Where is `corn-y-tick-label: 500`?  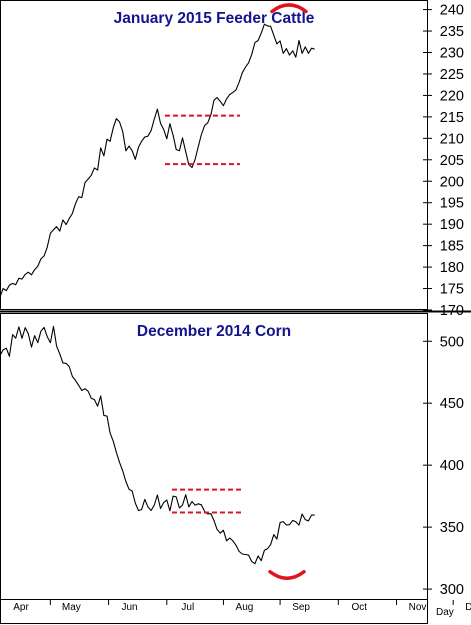 corn-y-tick-label: 500 is located at coordinates (452, 342).